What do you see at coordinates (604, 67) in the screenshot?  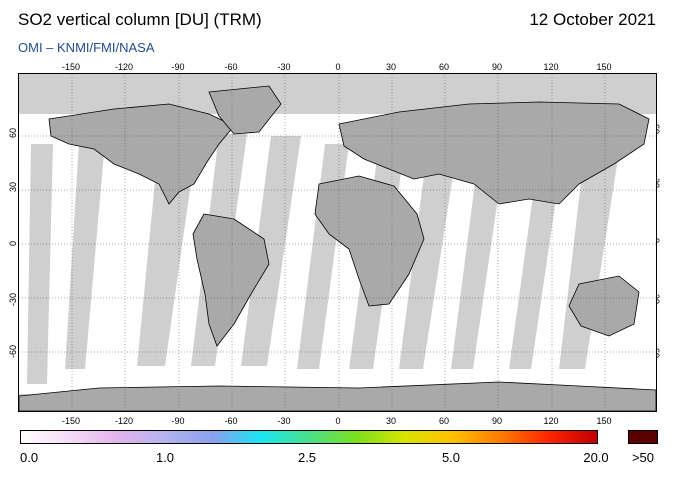 I see `lon-tick-top: 150` at bounding box center [604, 67].